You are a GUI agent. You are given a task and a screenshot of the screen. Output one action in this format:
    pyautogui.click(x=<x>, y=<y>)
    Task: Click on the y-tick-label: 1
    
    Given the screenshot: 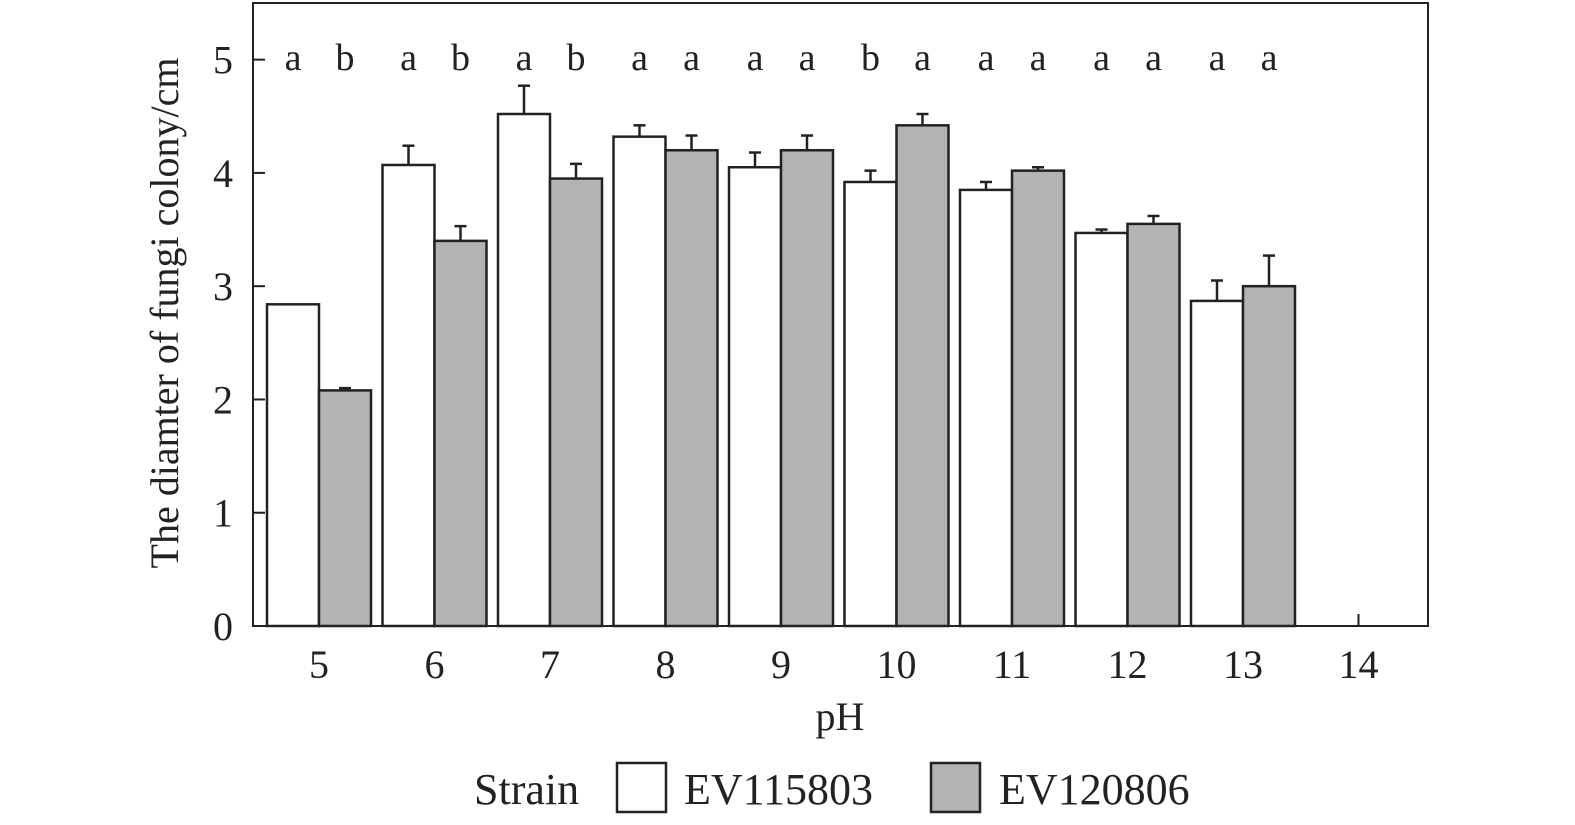 What is the action you would take?
    pyautogui.click(x=223, y=513)
    